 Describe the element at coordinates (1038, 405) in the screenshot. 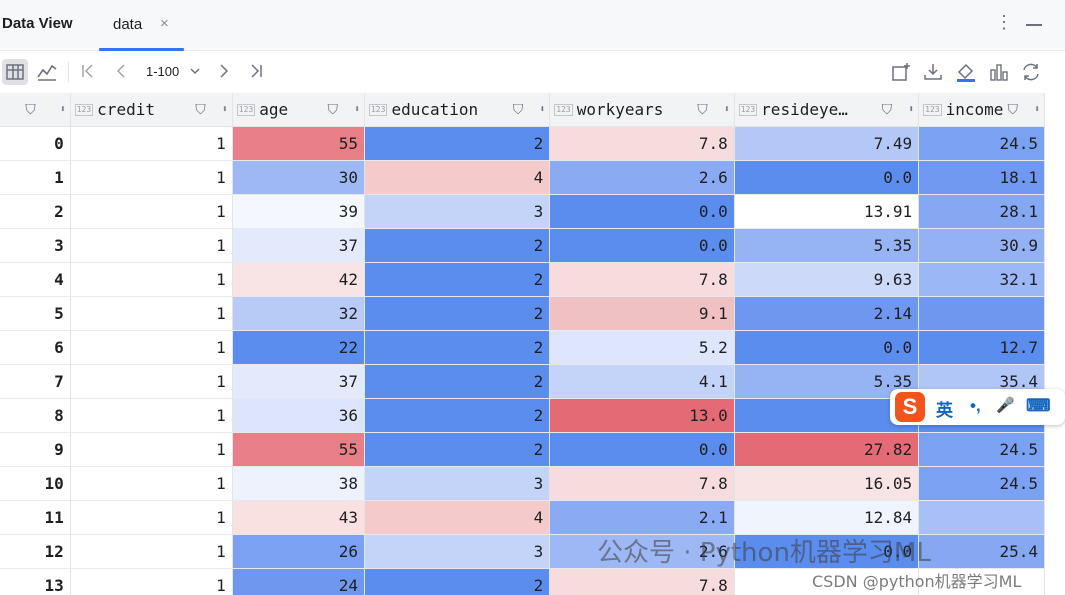

I see `keyboard-icon: ⌨` at that location.